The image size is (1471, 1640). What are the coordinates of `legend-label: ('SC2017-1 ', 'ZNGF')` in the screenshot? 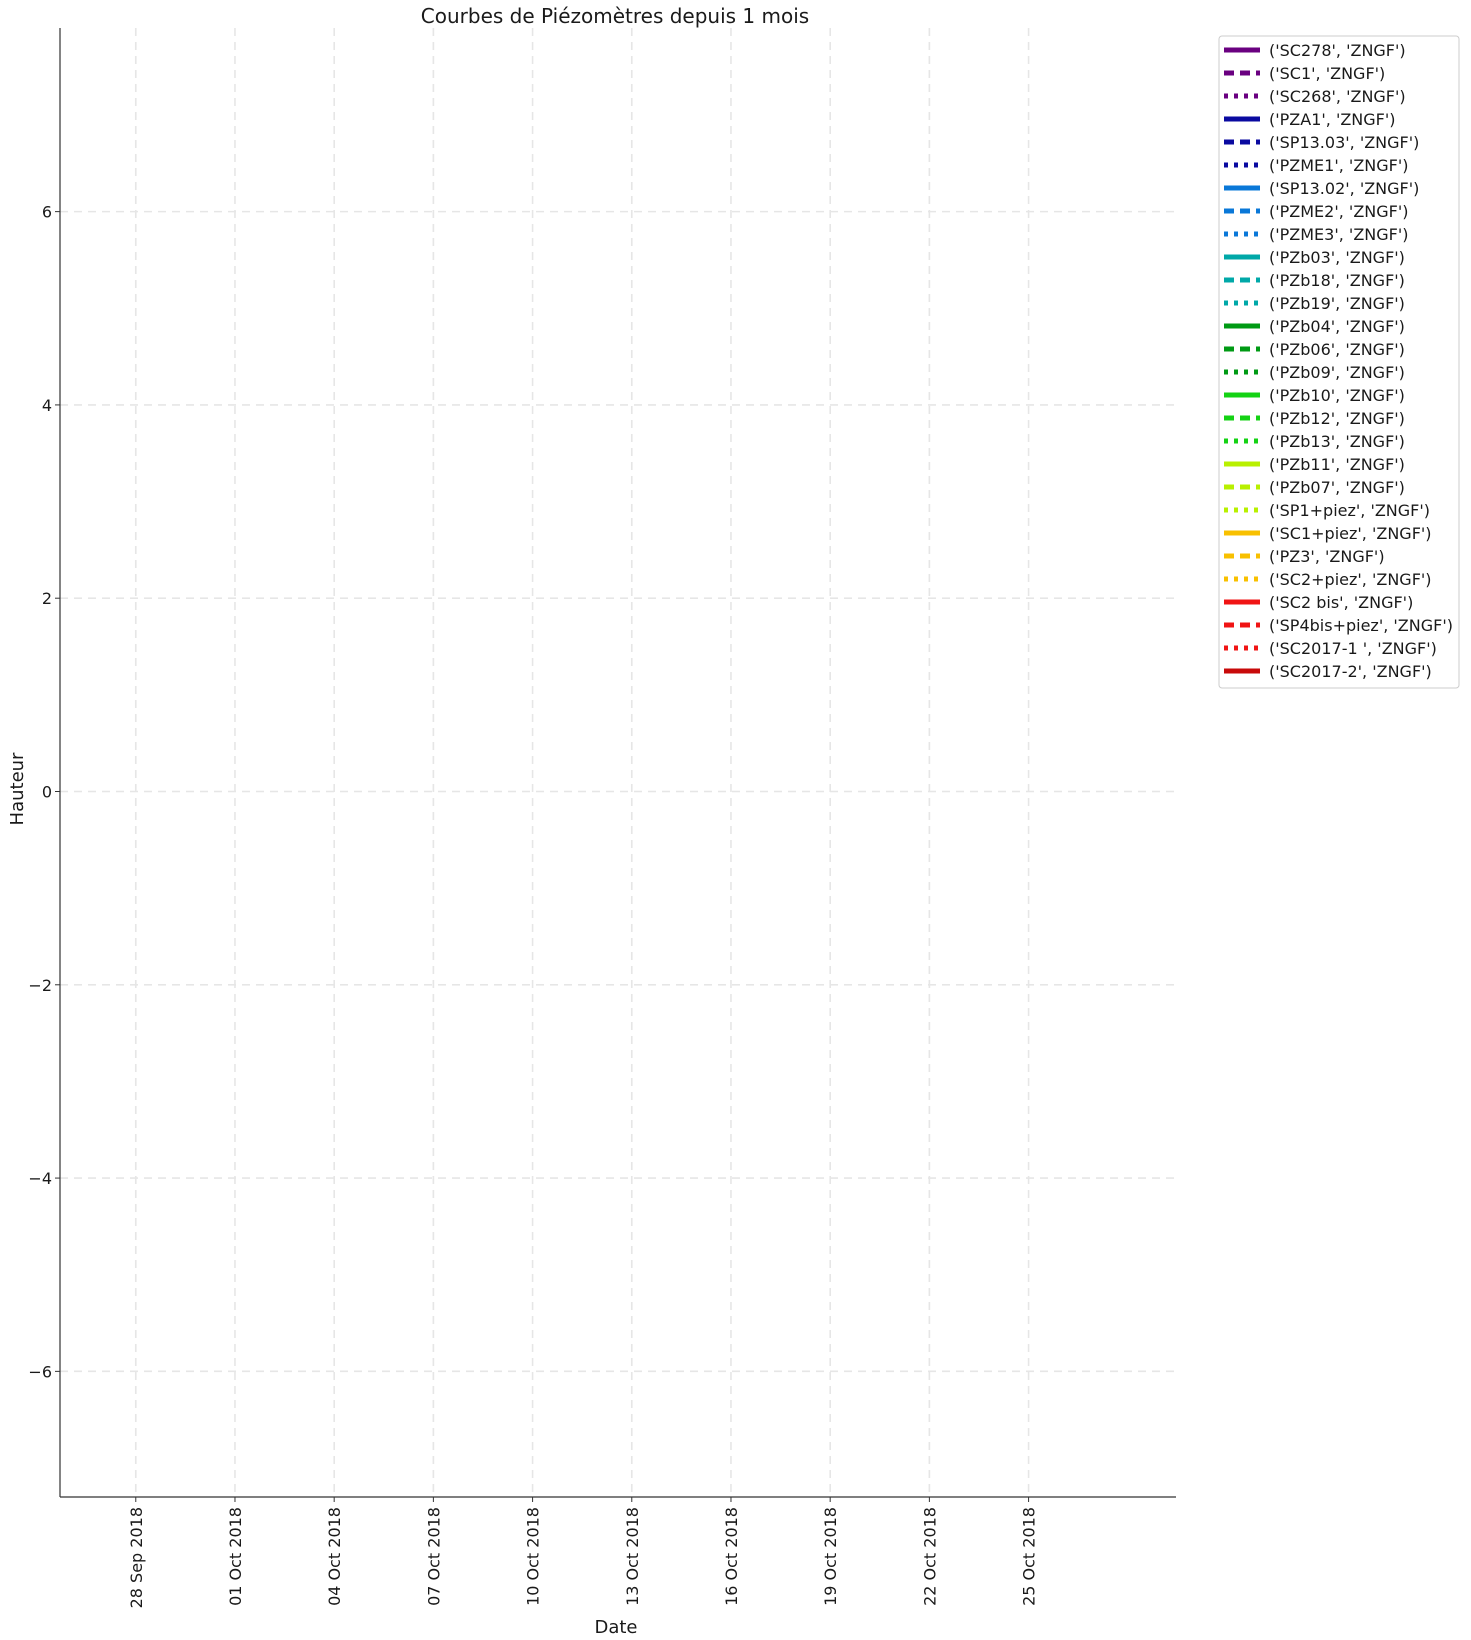 It's located at (1353, 648).